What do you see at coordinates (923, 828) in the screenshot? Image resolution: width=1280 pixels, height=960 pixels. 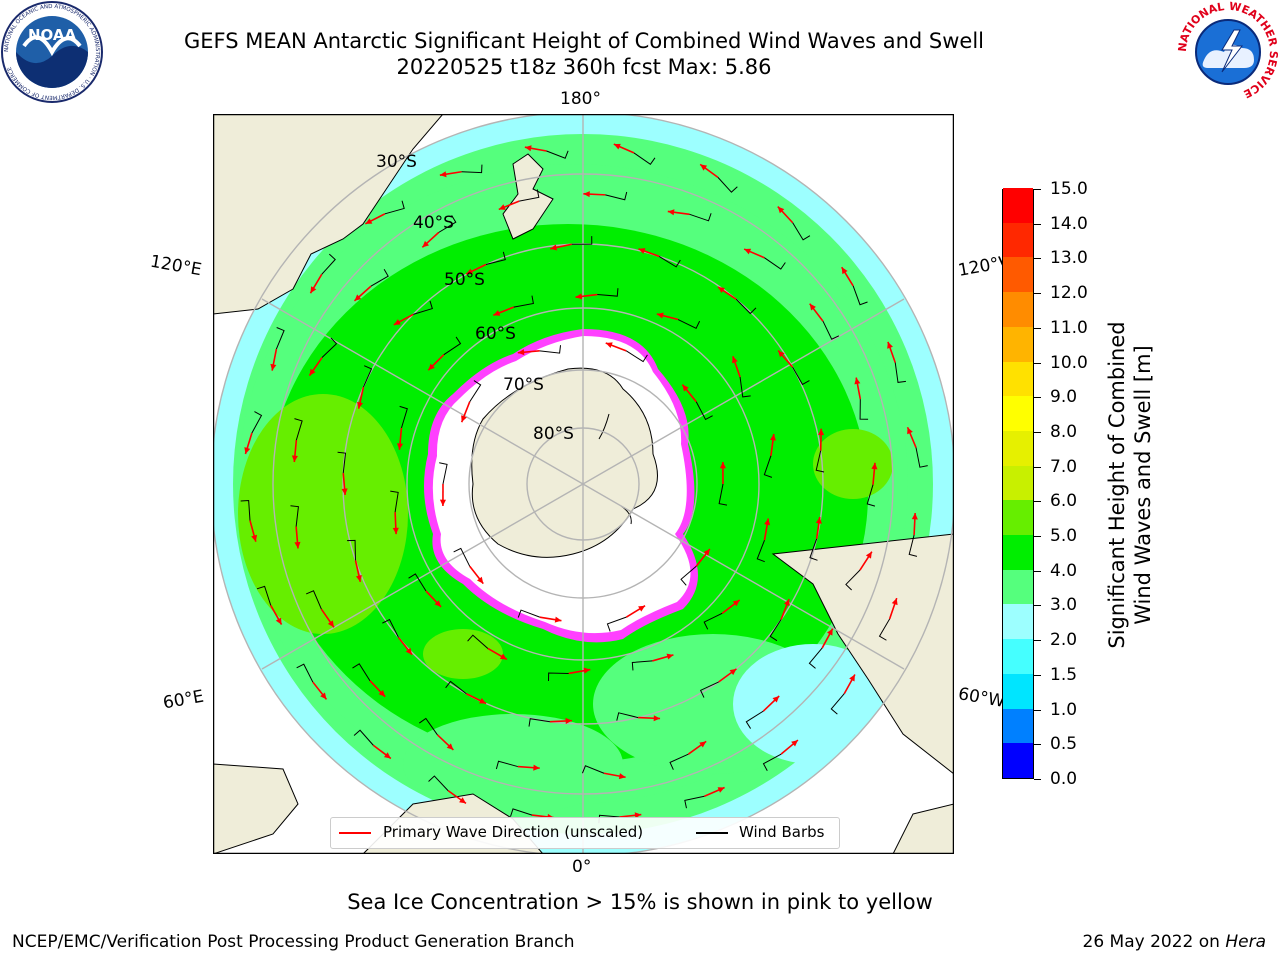 I see `south-america-lower` at bounding box center [923, 828].